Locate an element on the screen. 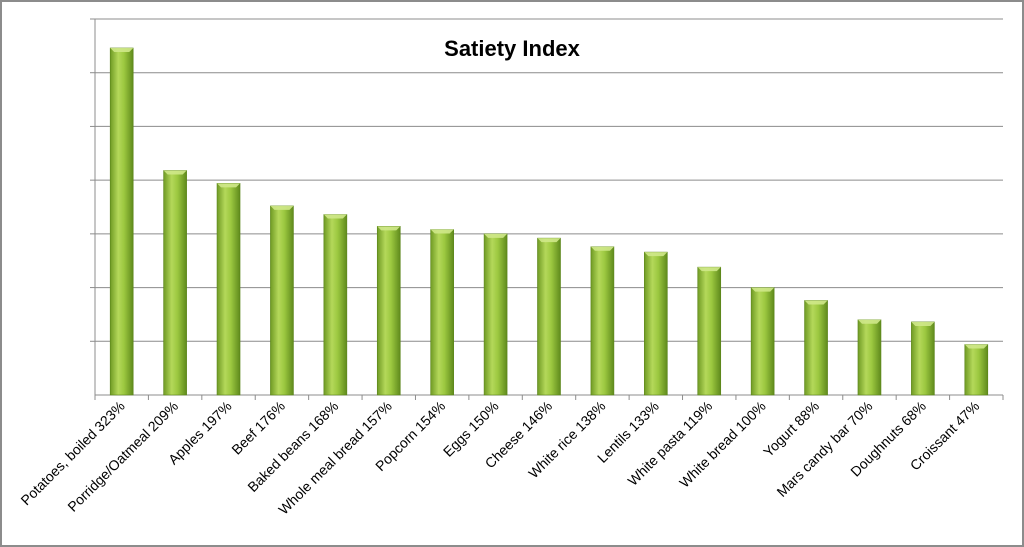 The image size is (1024, 547). x-tick-label: Baked beans 168% is located at coordinates (292, 446).